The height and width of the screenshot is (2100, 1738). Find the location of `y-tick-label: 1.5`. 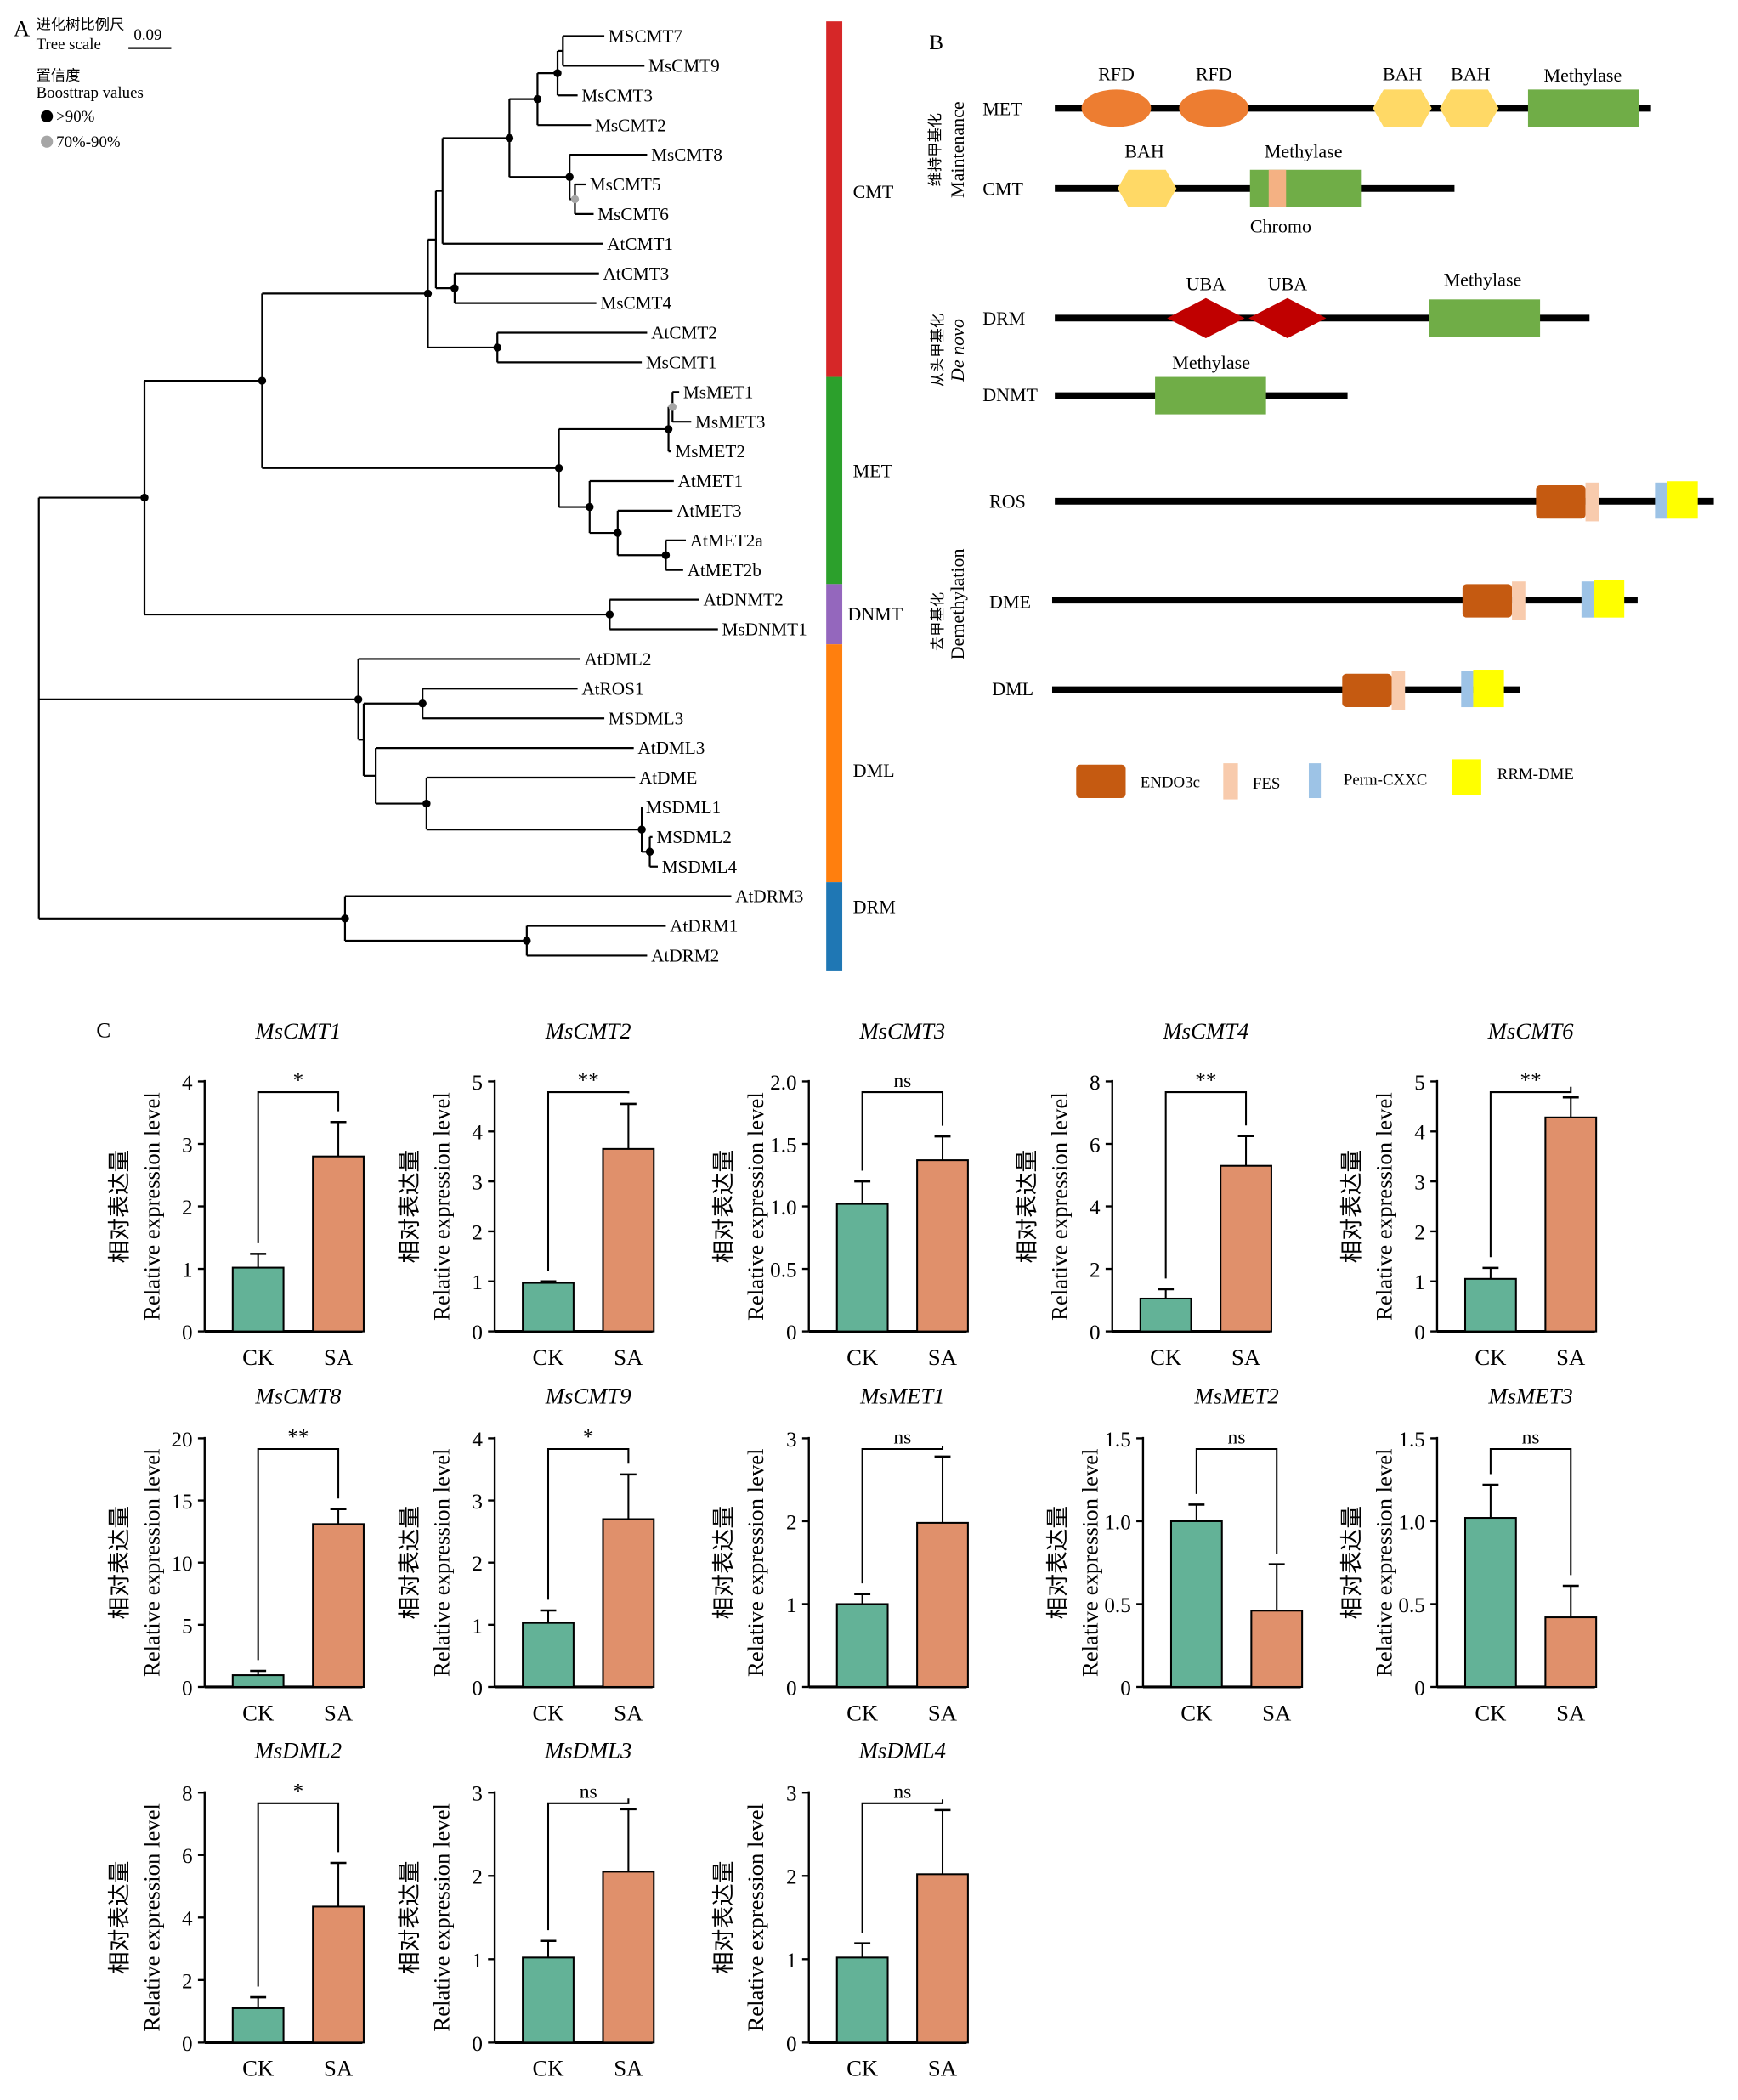

y-tick-label: 1.5 is located at coordinates (1411, 1441).